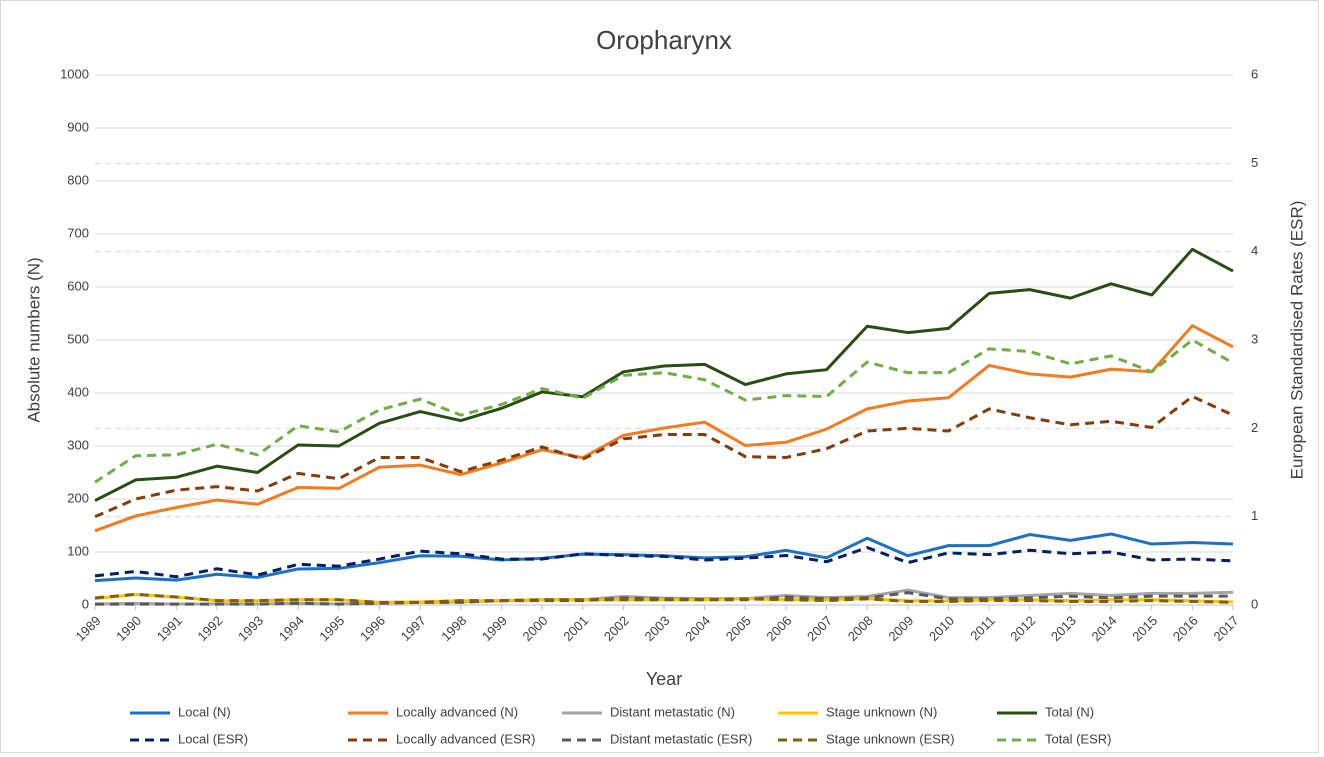  What do you see at coordinates (465, 738) in the screenshot?
I see `legend-label: Locally advanced (ESR)` at bounding box center [465, 738].